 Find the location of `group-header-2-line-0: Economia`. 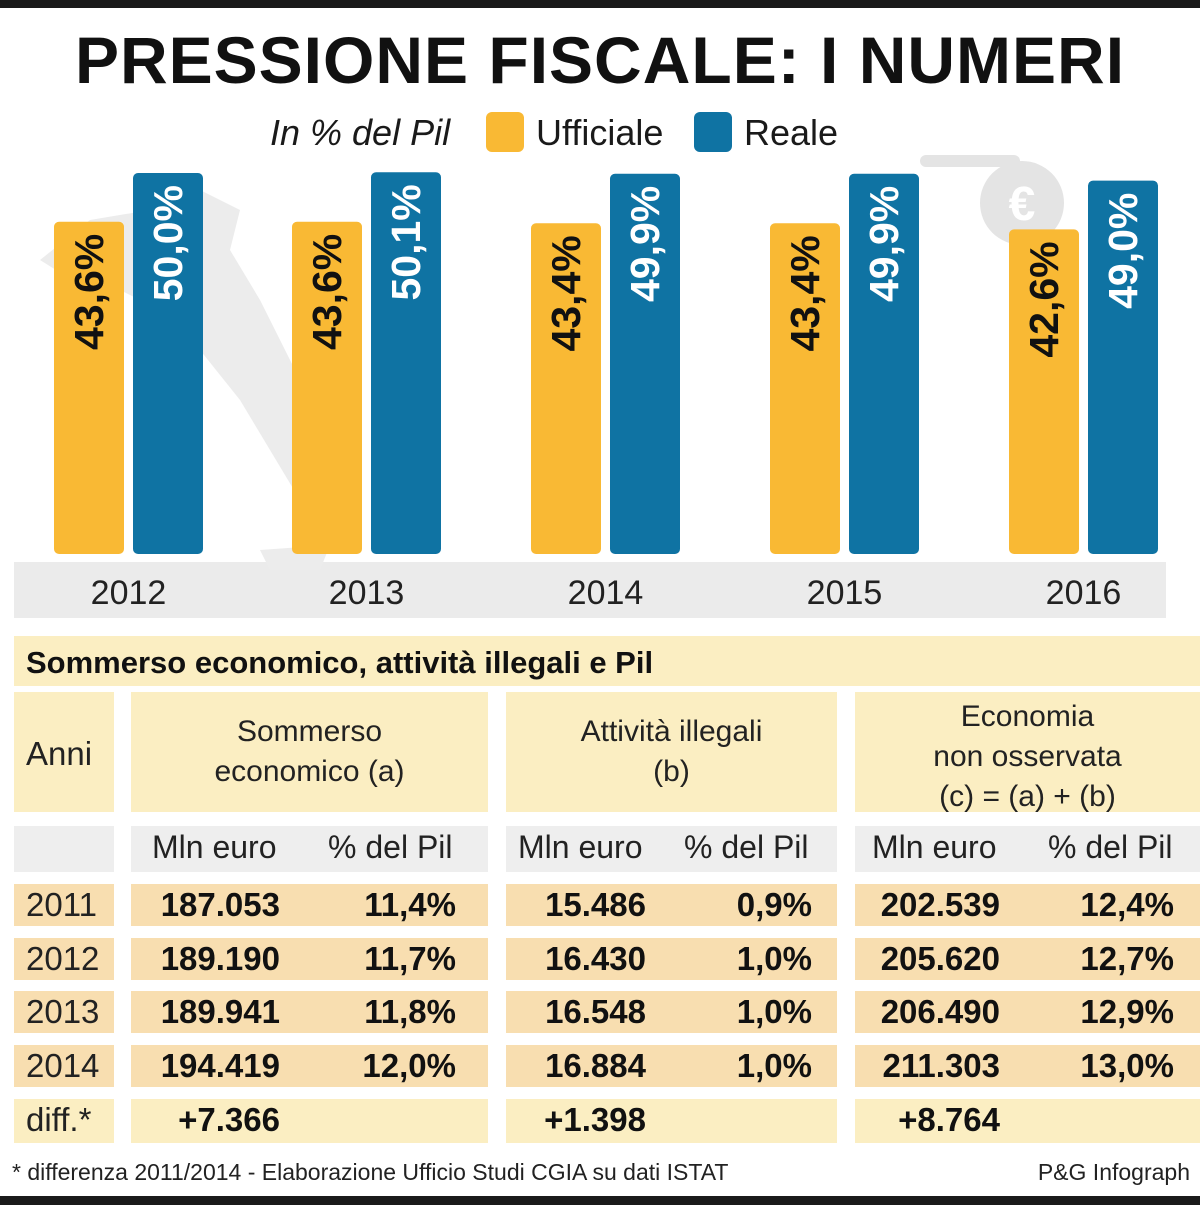

group-header-2-line-0: Economia is located at coordinates (1027, 716).